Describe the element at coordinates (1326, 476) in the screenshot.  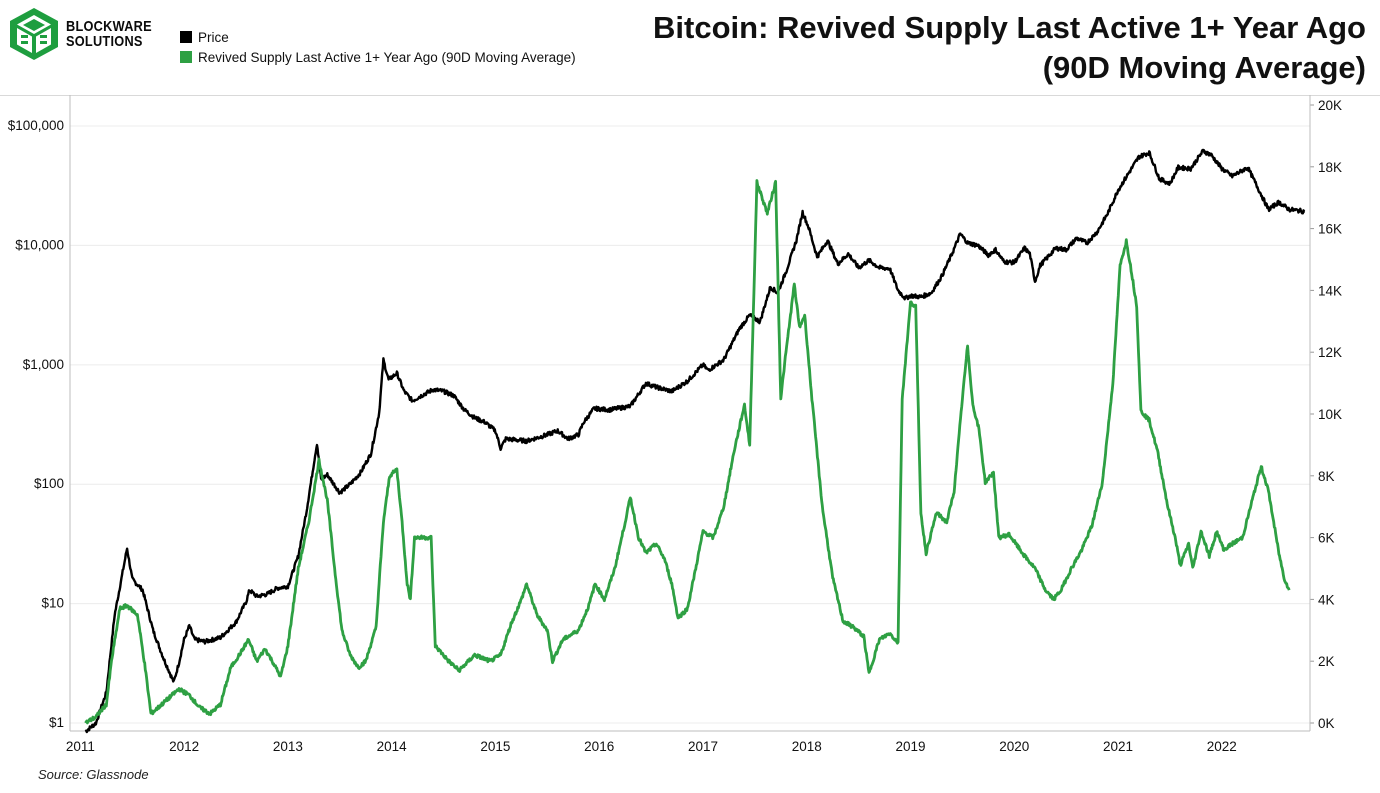
I see `y-right-tick-label: 8K` at that location.